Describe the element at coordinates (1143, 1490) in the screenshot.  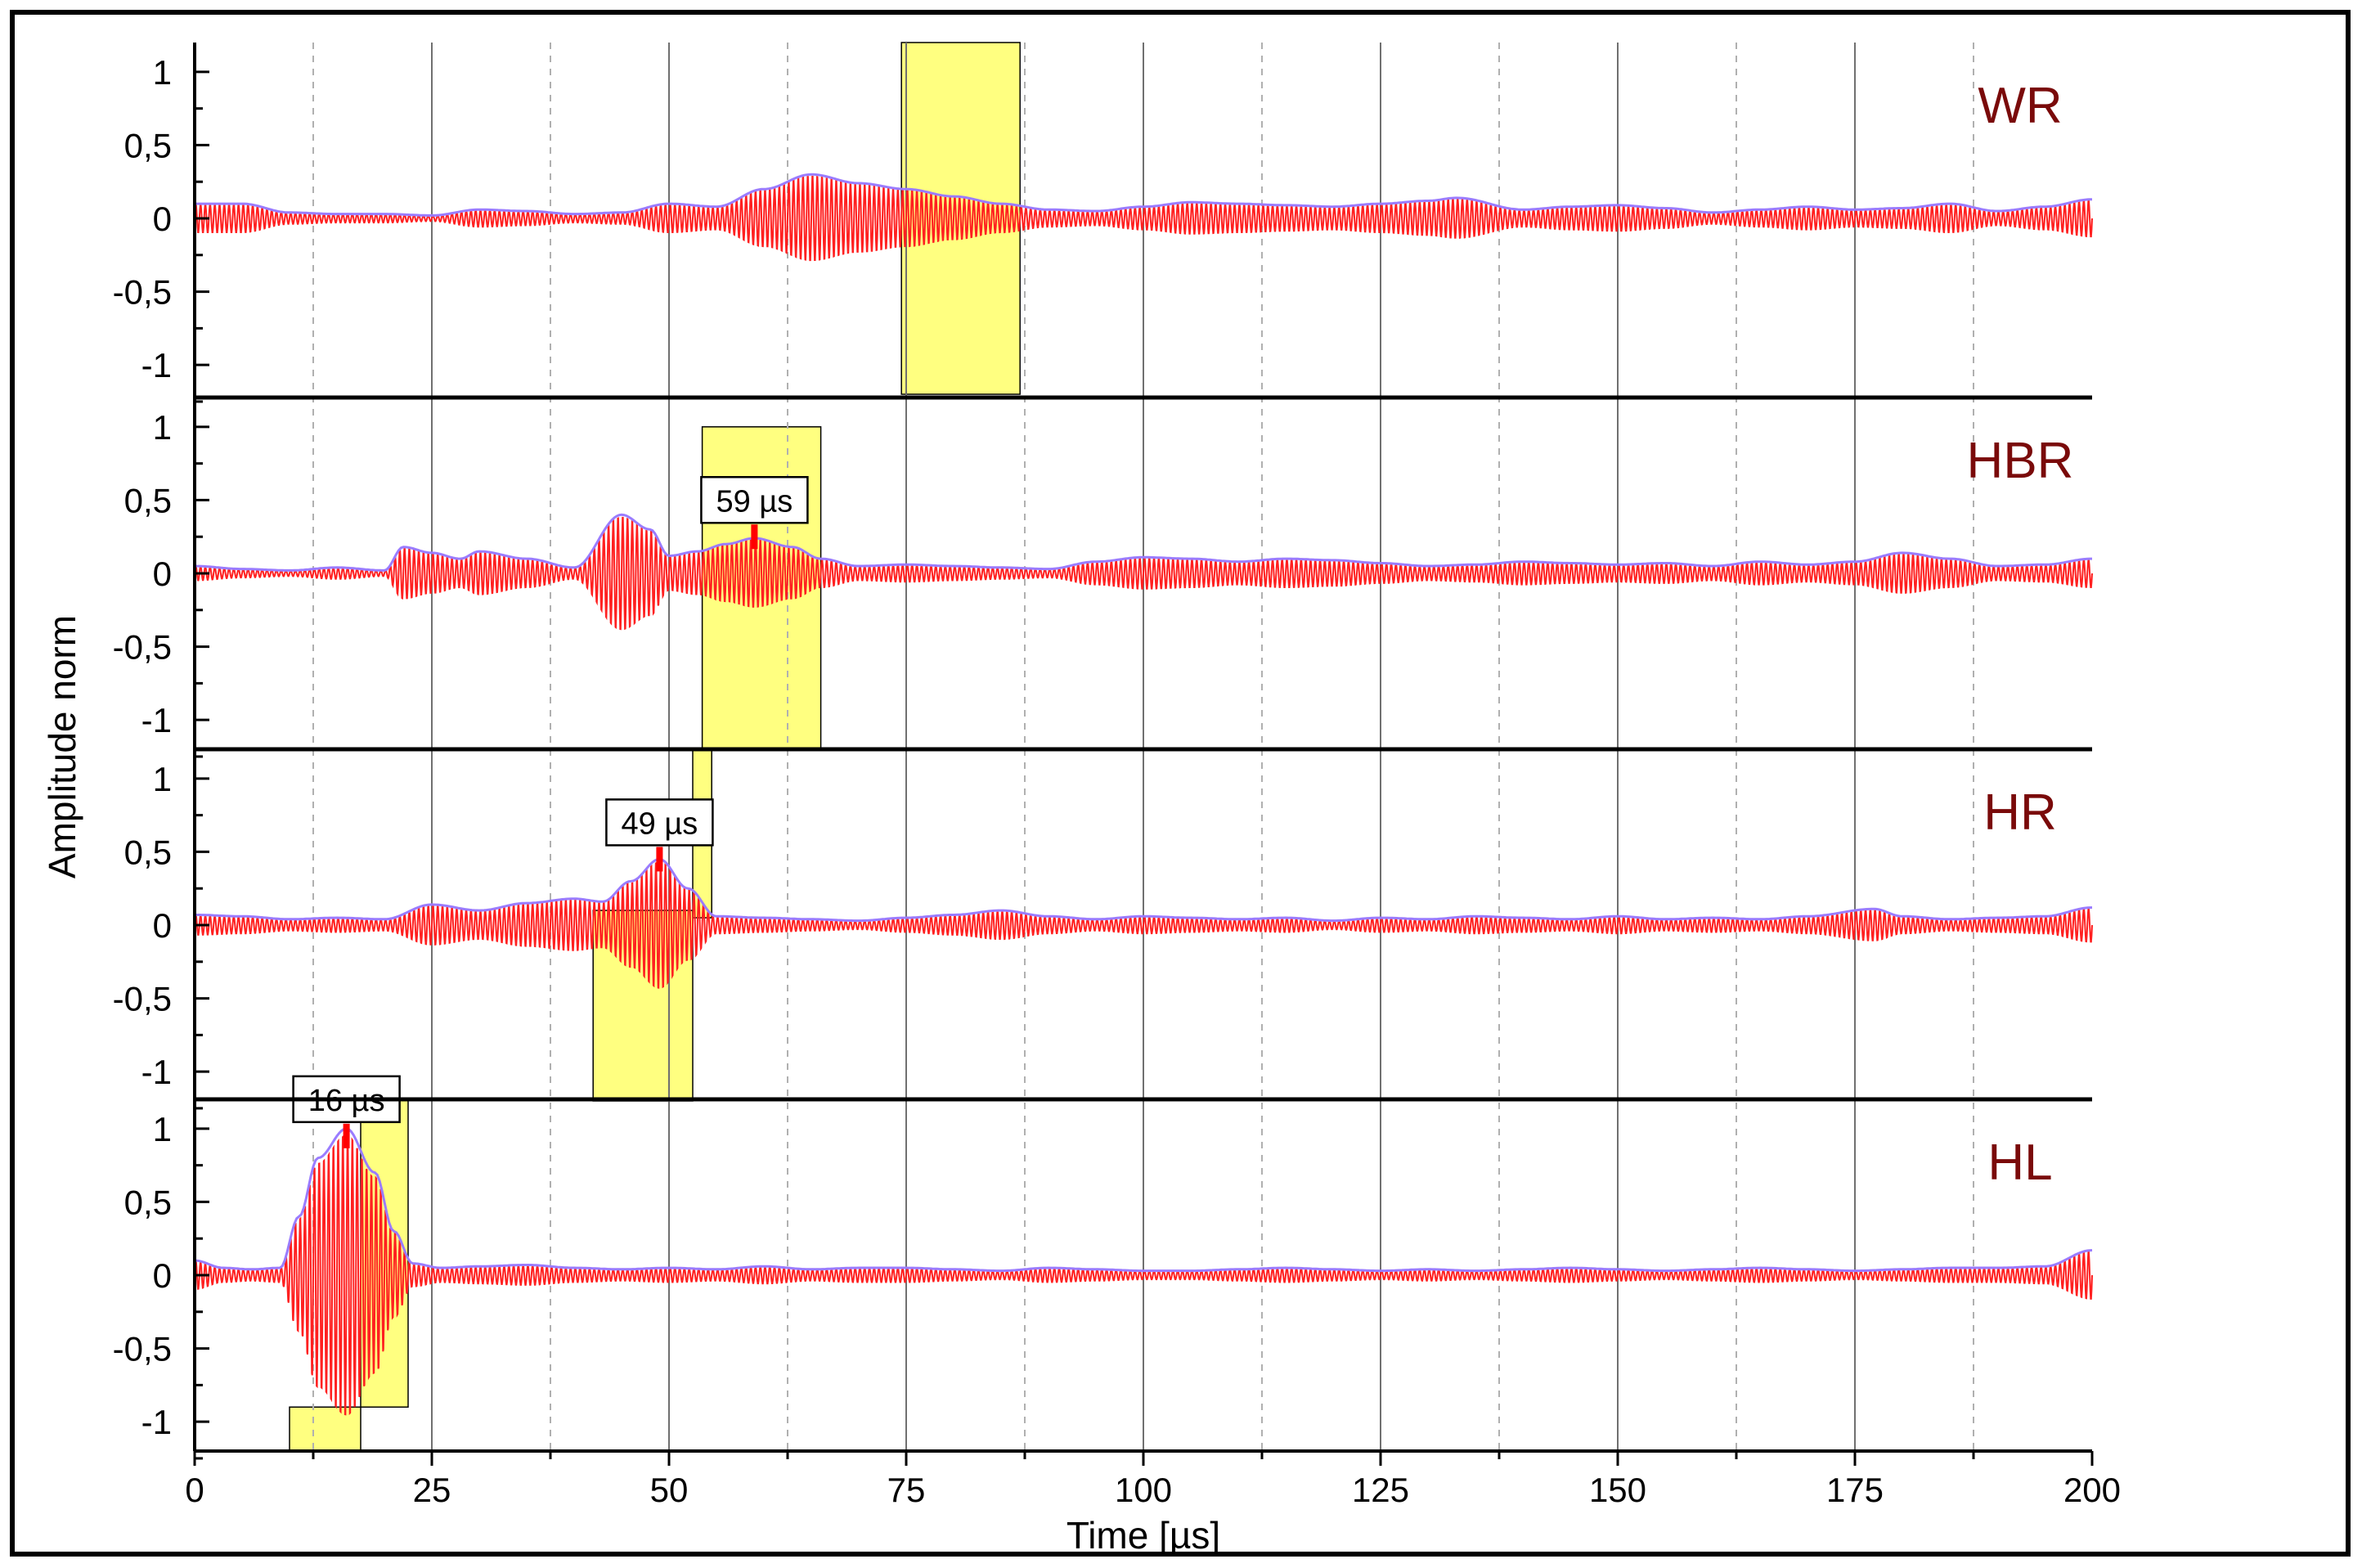
I see `x-tick-label: 100` at that location.